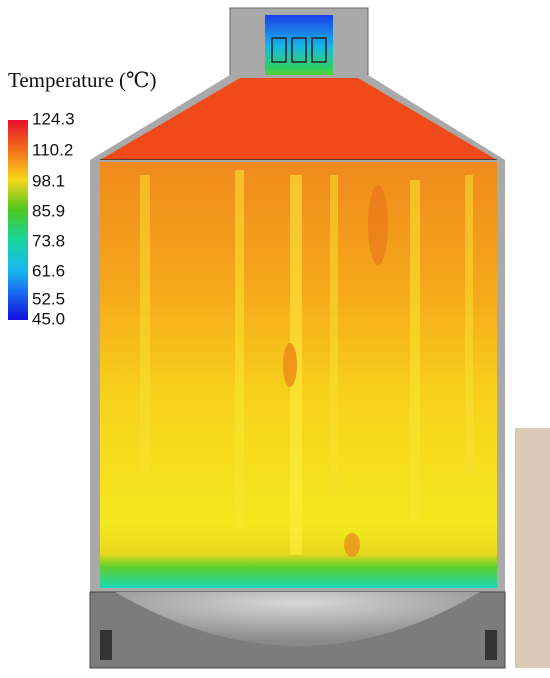 This screenshot has height=678, width=550. I want to click on colorbar, so click(18, 220).